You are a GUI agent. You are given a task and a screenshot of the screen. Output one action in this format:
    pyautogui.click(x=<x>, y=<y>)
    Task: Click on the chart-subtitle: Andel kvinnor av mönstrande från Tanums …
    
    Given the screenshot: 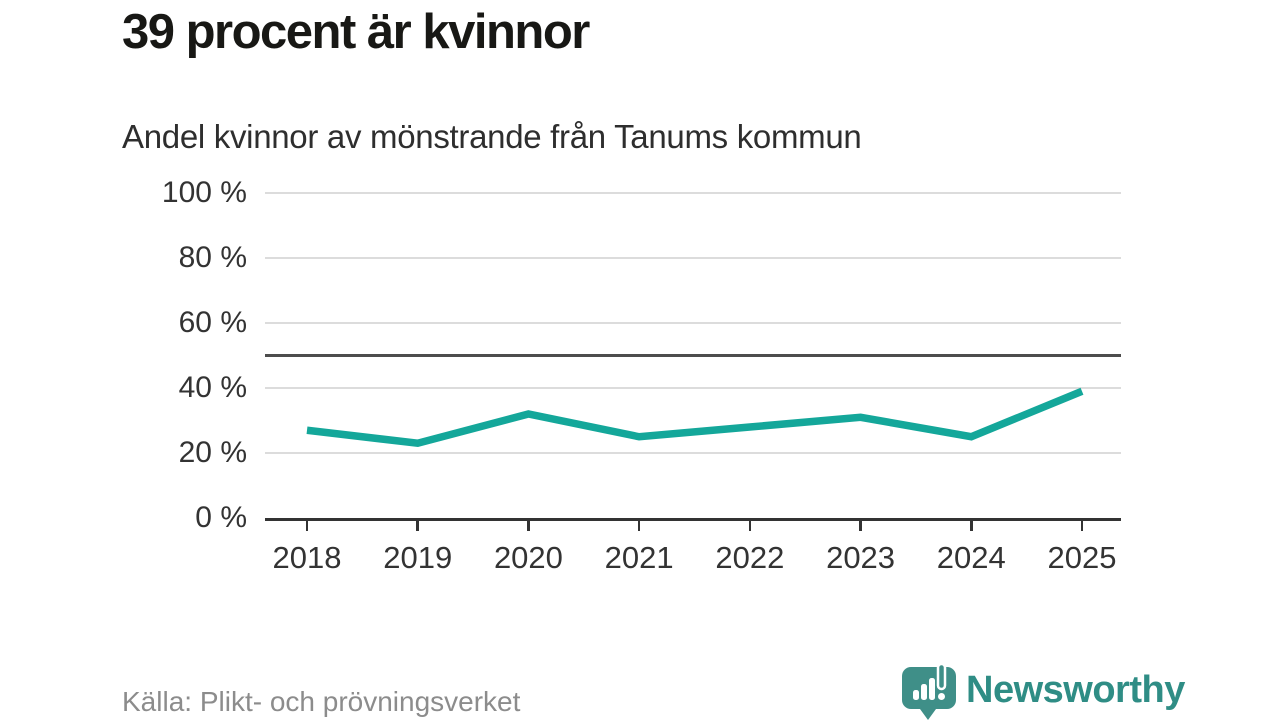 What is the action you would take?
    pyautogui.click(x=492, y=136)
    